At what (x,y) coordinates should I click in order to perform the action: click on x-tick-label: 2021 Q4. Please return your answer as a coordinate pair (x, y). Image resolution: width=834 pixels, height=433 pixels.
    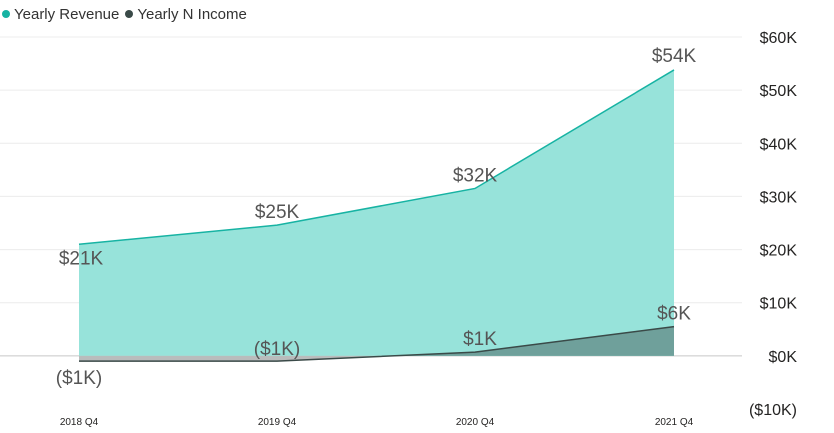
    Looking at the image, I should click on (674, 422).